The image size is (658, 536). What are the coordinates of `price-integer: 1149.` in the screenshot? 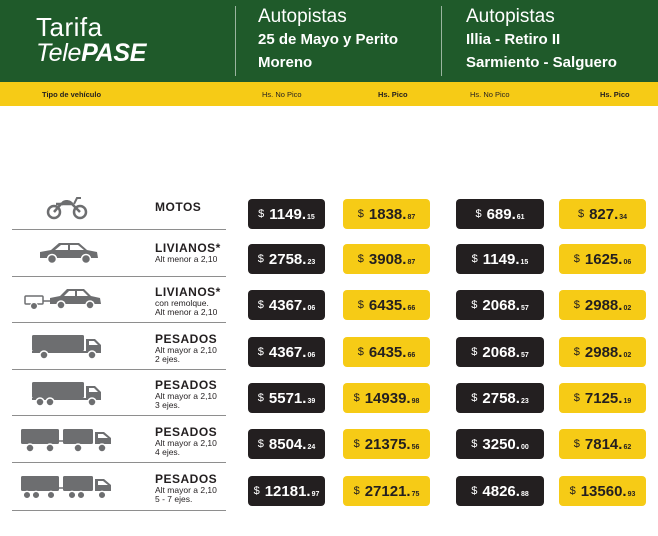 It's located at (288, 214).